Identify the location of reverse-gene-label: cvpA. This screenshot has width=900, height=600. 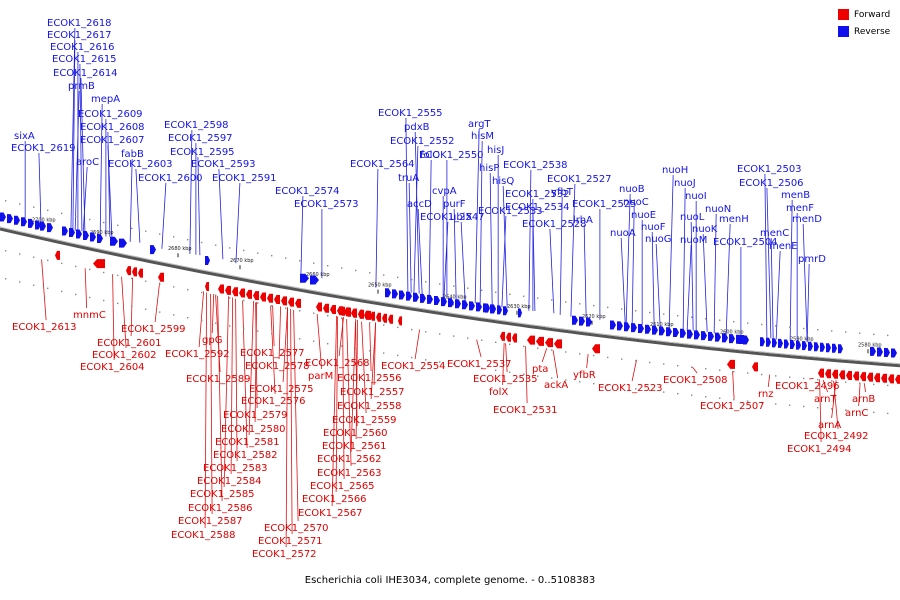
(444, 191).